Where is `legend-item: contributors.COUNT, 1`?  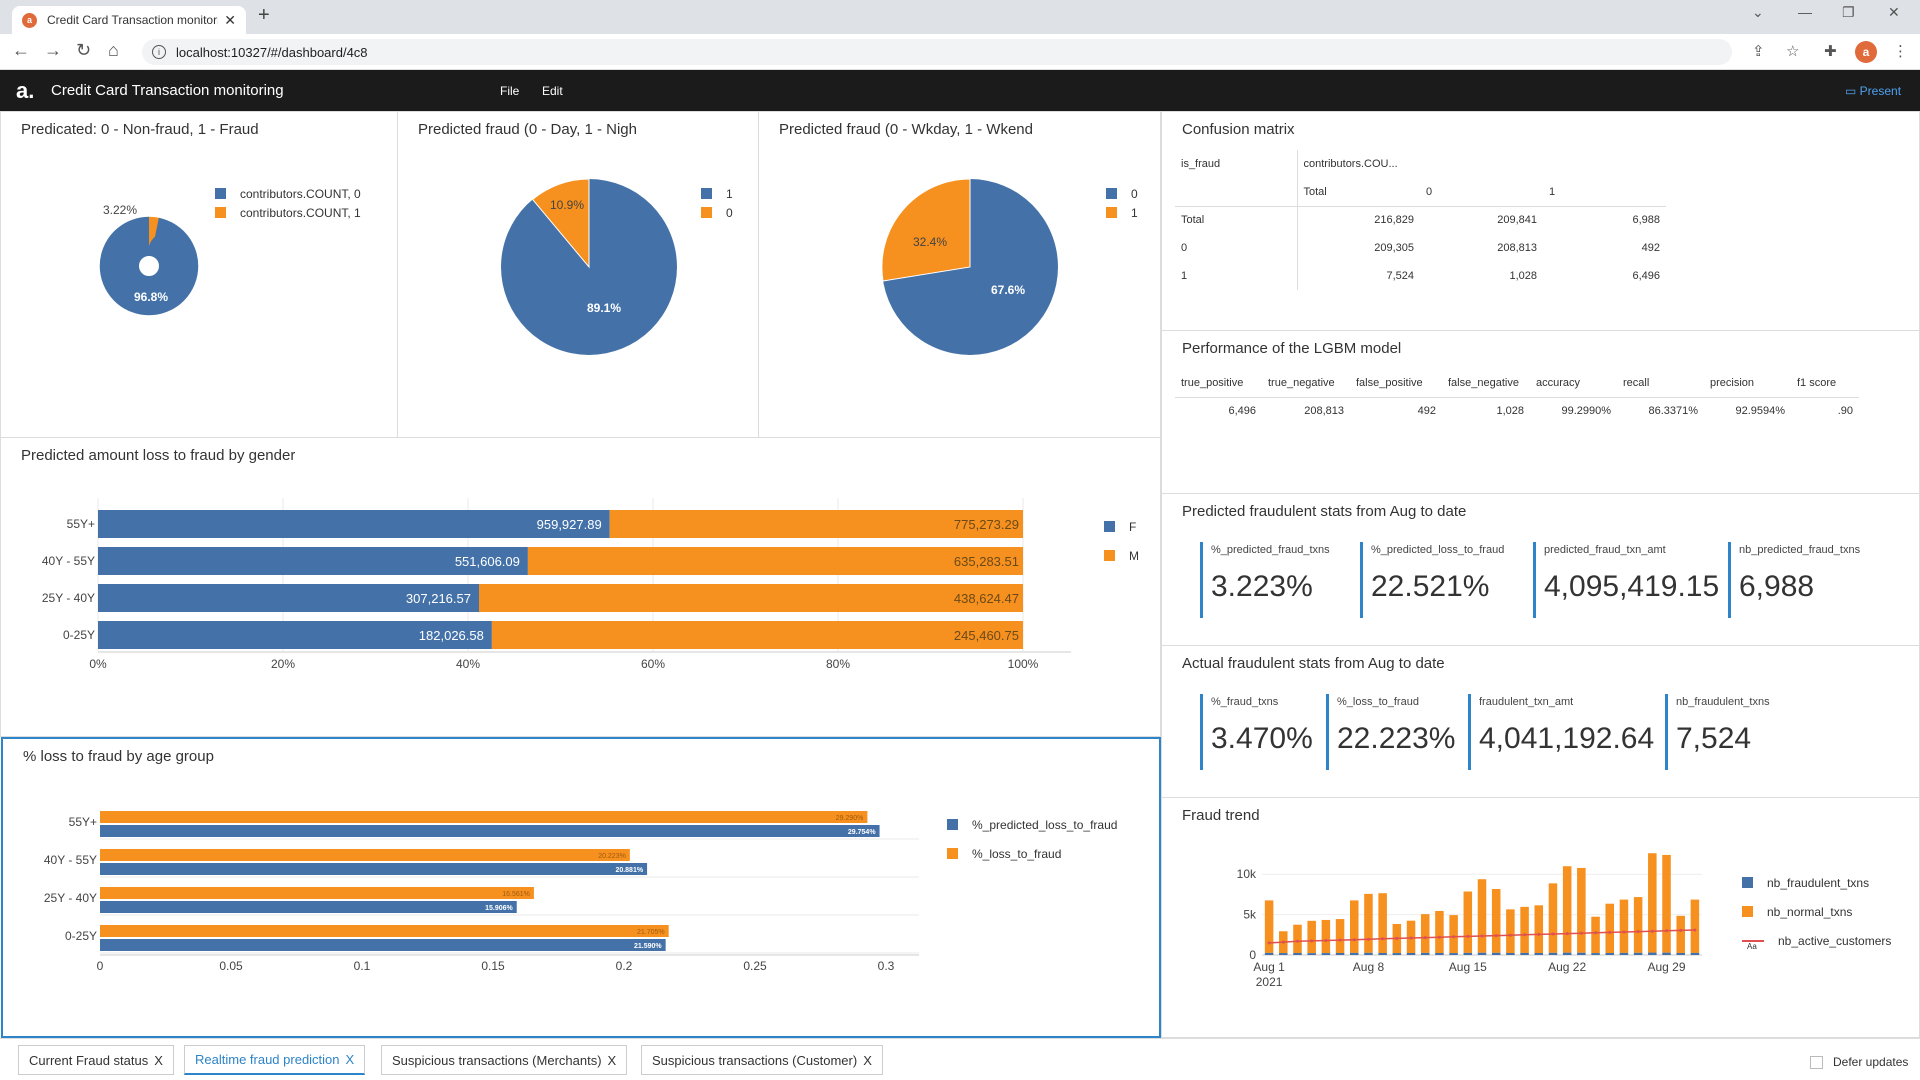
legend-item: contributors.COUNT, 1 is located at coordinates (288, 212).